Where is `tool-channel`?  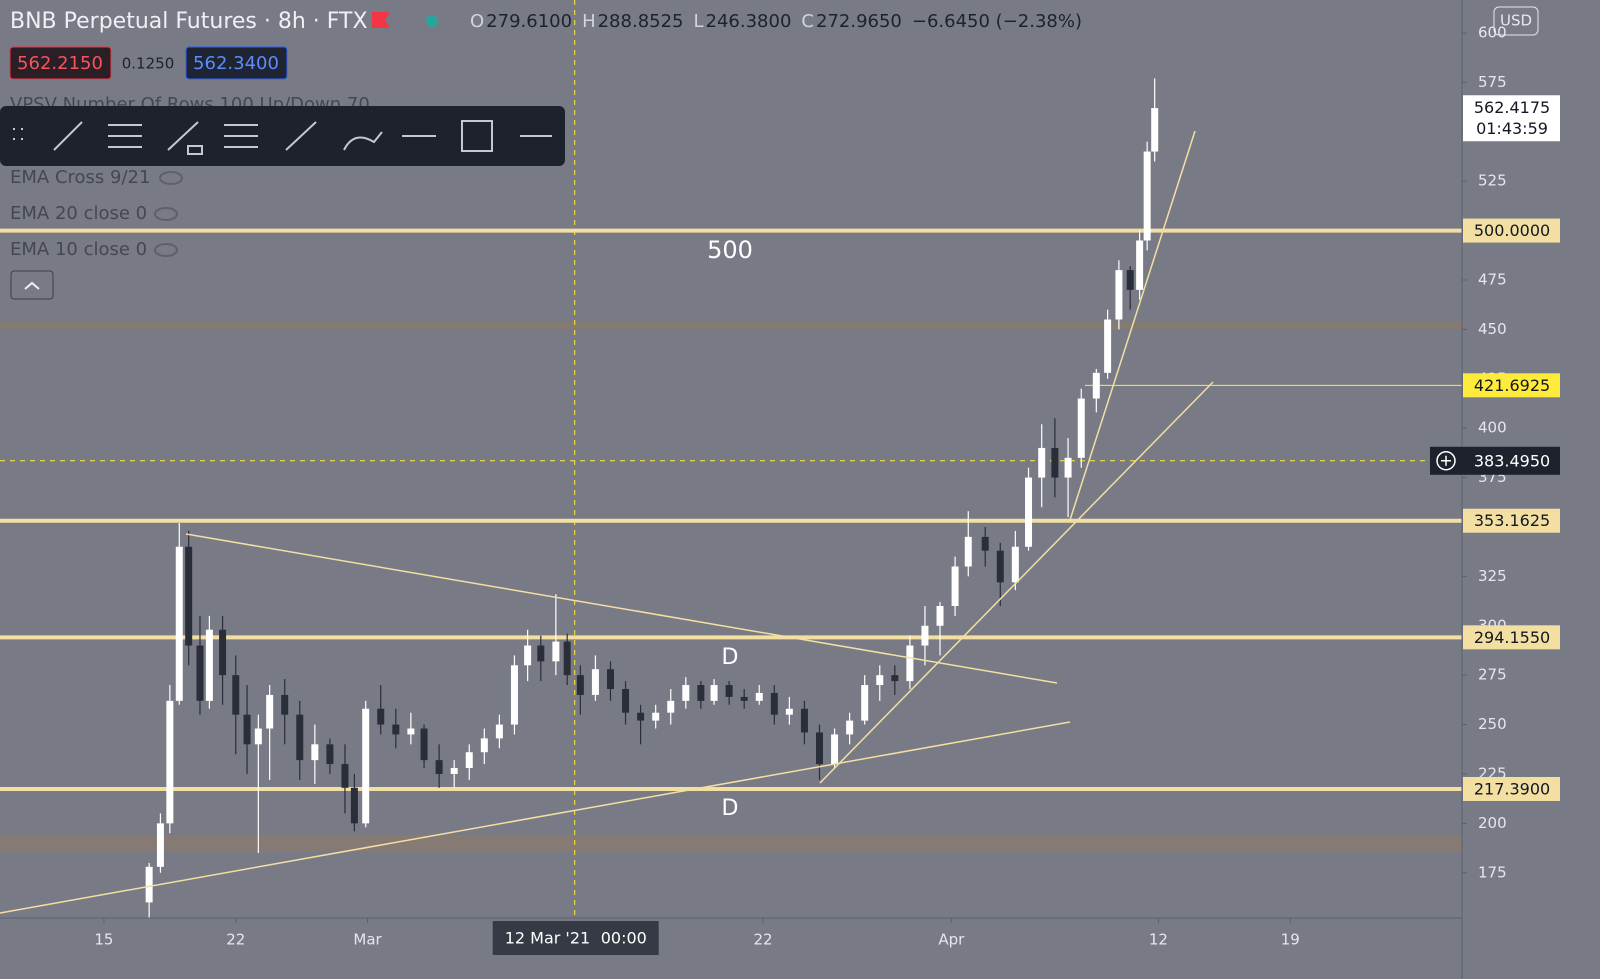
tool-channel is located at coordinates (241, 136).